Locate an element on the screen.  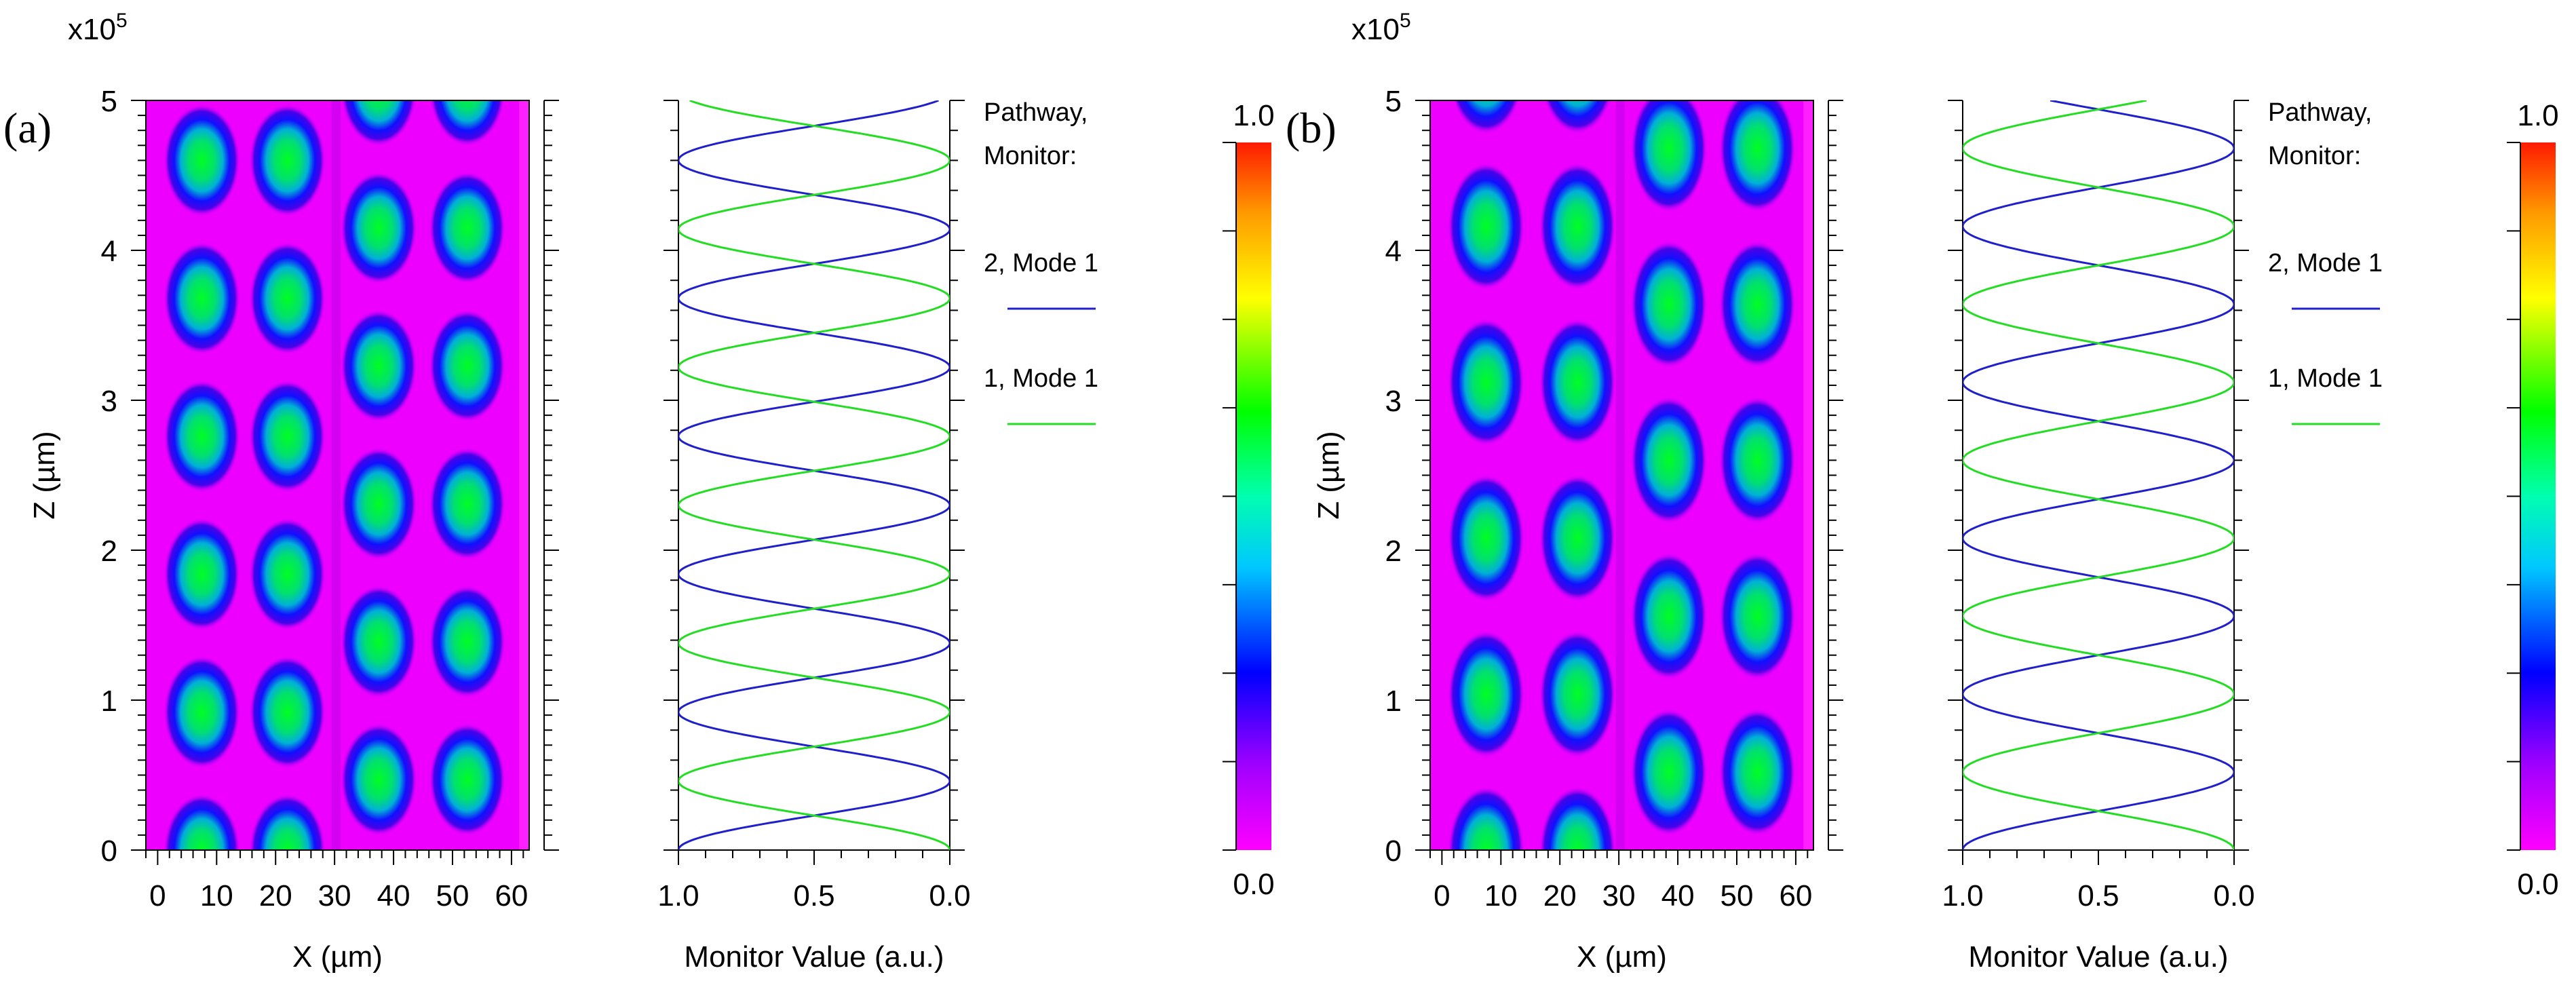
y-tick-label: 1 is located at coordinates (109, 701).